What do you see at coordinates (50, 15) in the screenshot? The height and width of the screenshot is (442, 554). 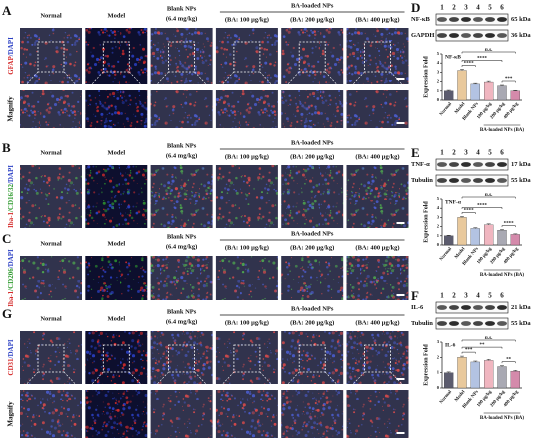 I see `column-header: Normal` at bounding box center [50, 15].